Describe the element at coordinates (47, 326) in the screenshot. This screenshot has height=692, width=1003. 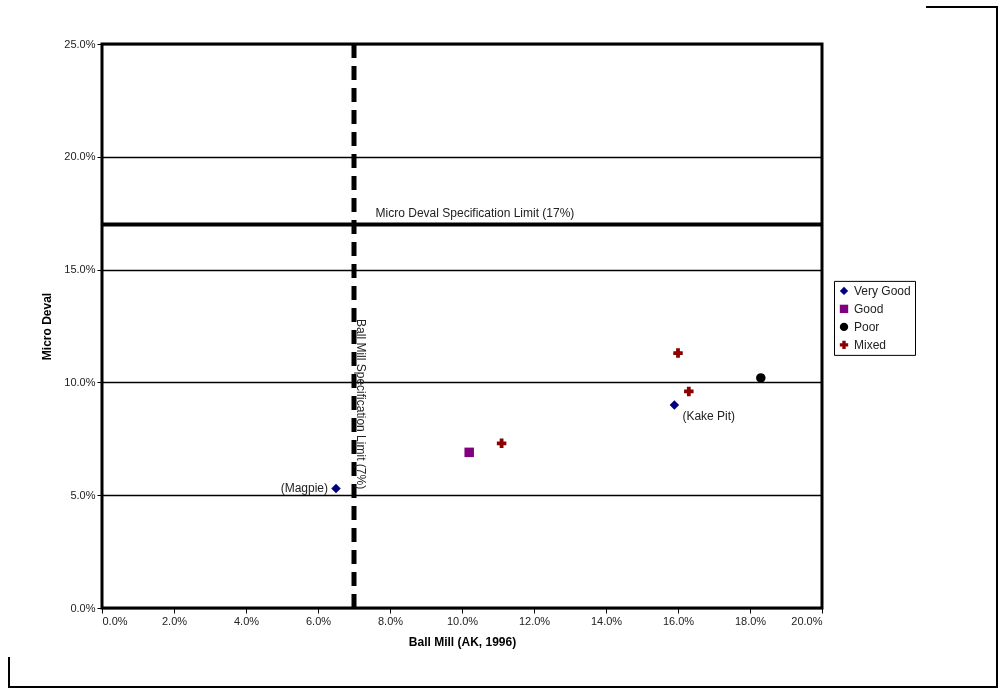
I see `y-axis-title: Micro Deval` at that location.